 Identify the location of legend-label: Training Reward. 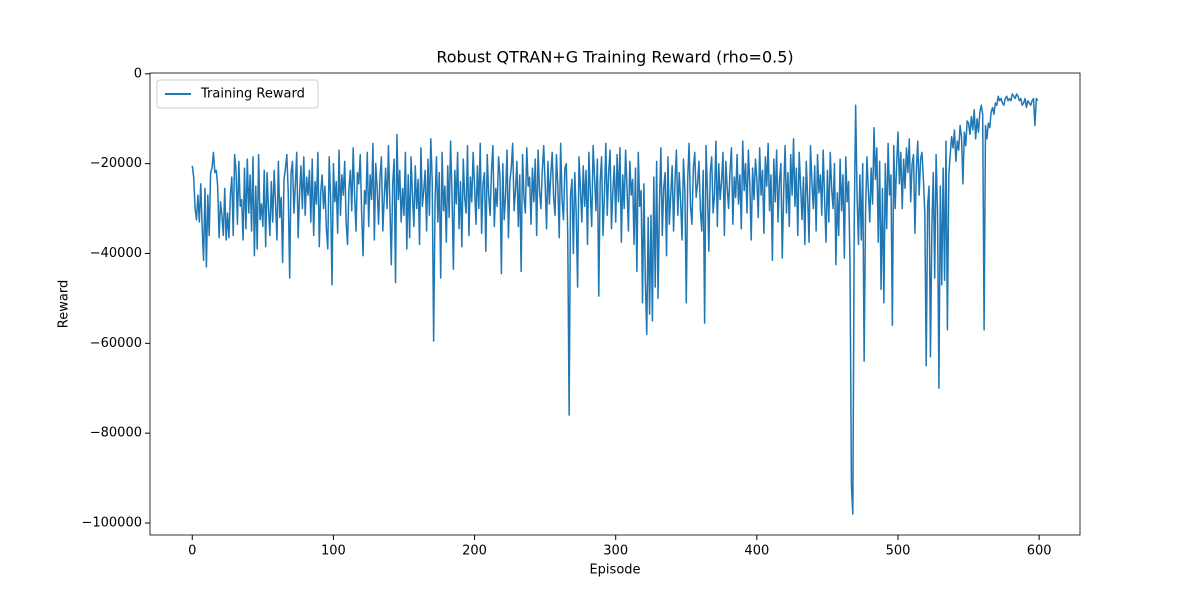
(252, 94).